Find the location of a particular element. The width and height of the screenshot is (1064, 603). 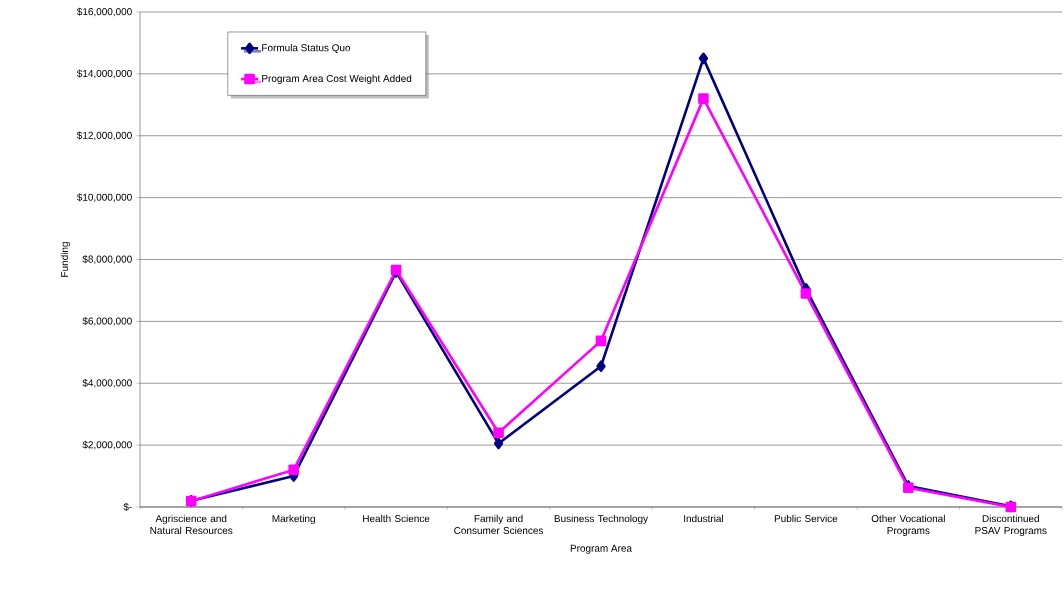

x-tick-label: Agriscience and Natural Resources is located at coordinates (191, 524).